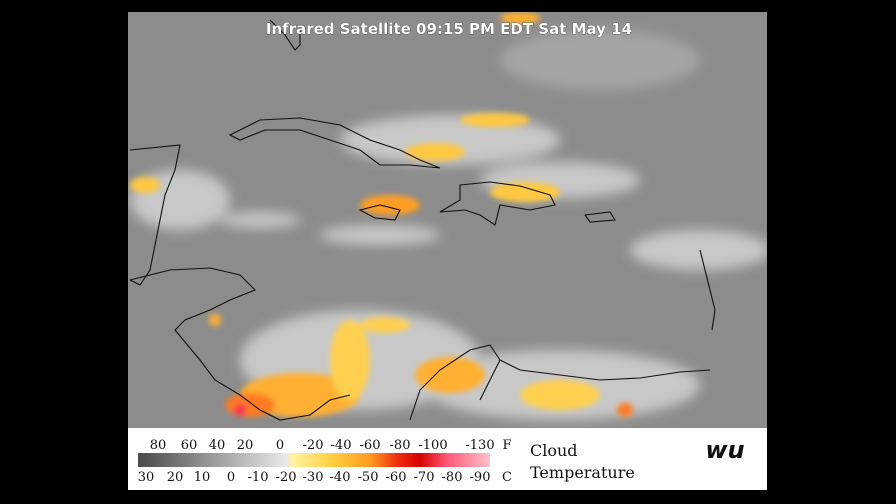  What do you see at coordinates (507, 477) in the screenshot?
I see `celsius-unit: C` at bounding box center [507, 477].